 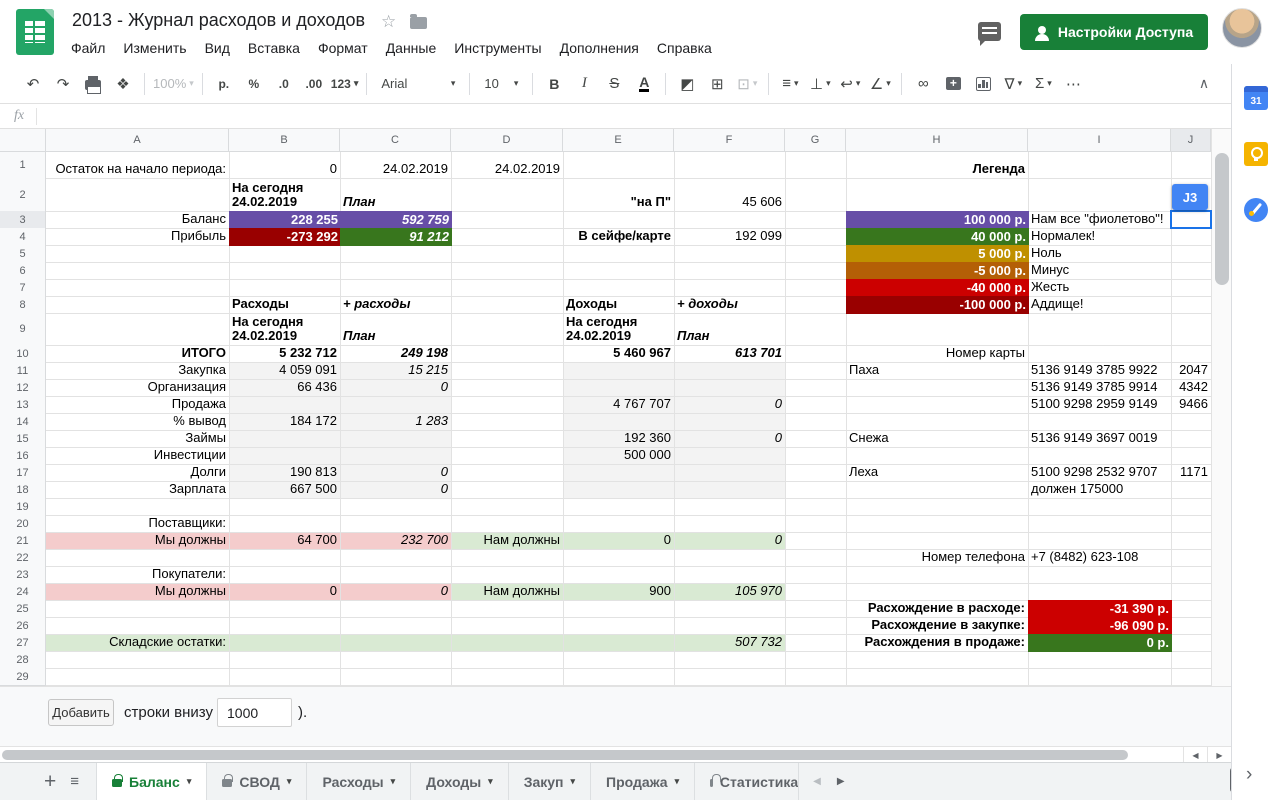 I want to click on cell-C10: 249 198, so click(x=424, y=352).